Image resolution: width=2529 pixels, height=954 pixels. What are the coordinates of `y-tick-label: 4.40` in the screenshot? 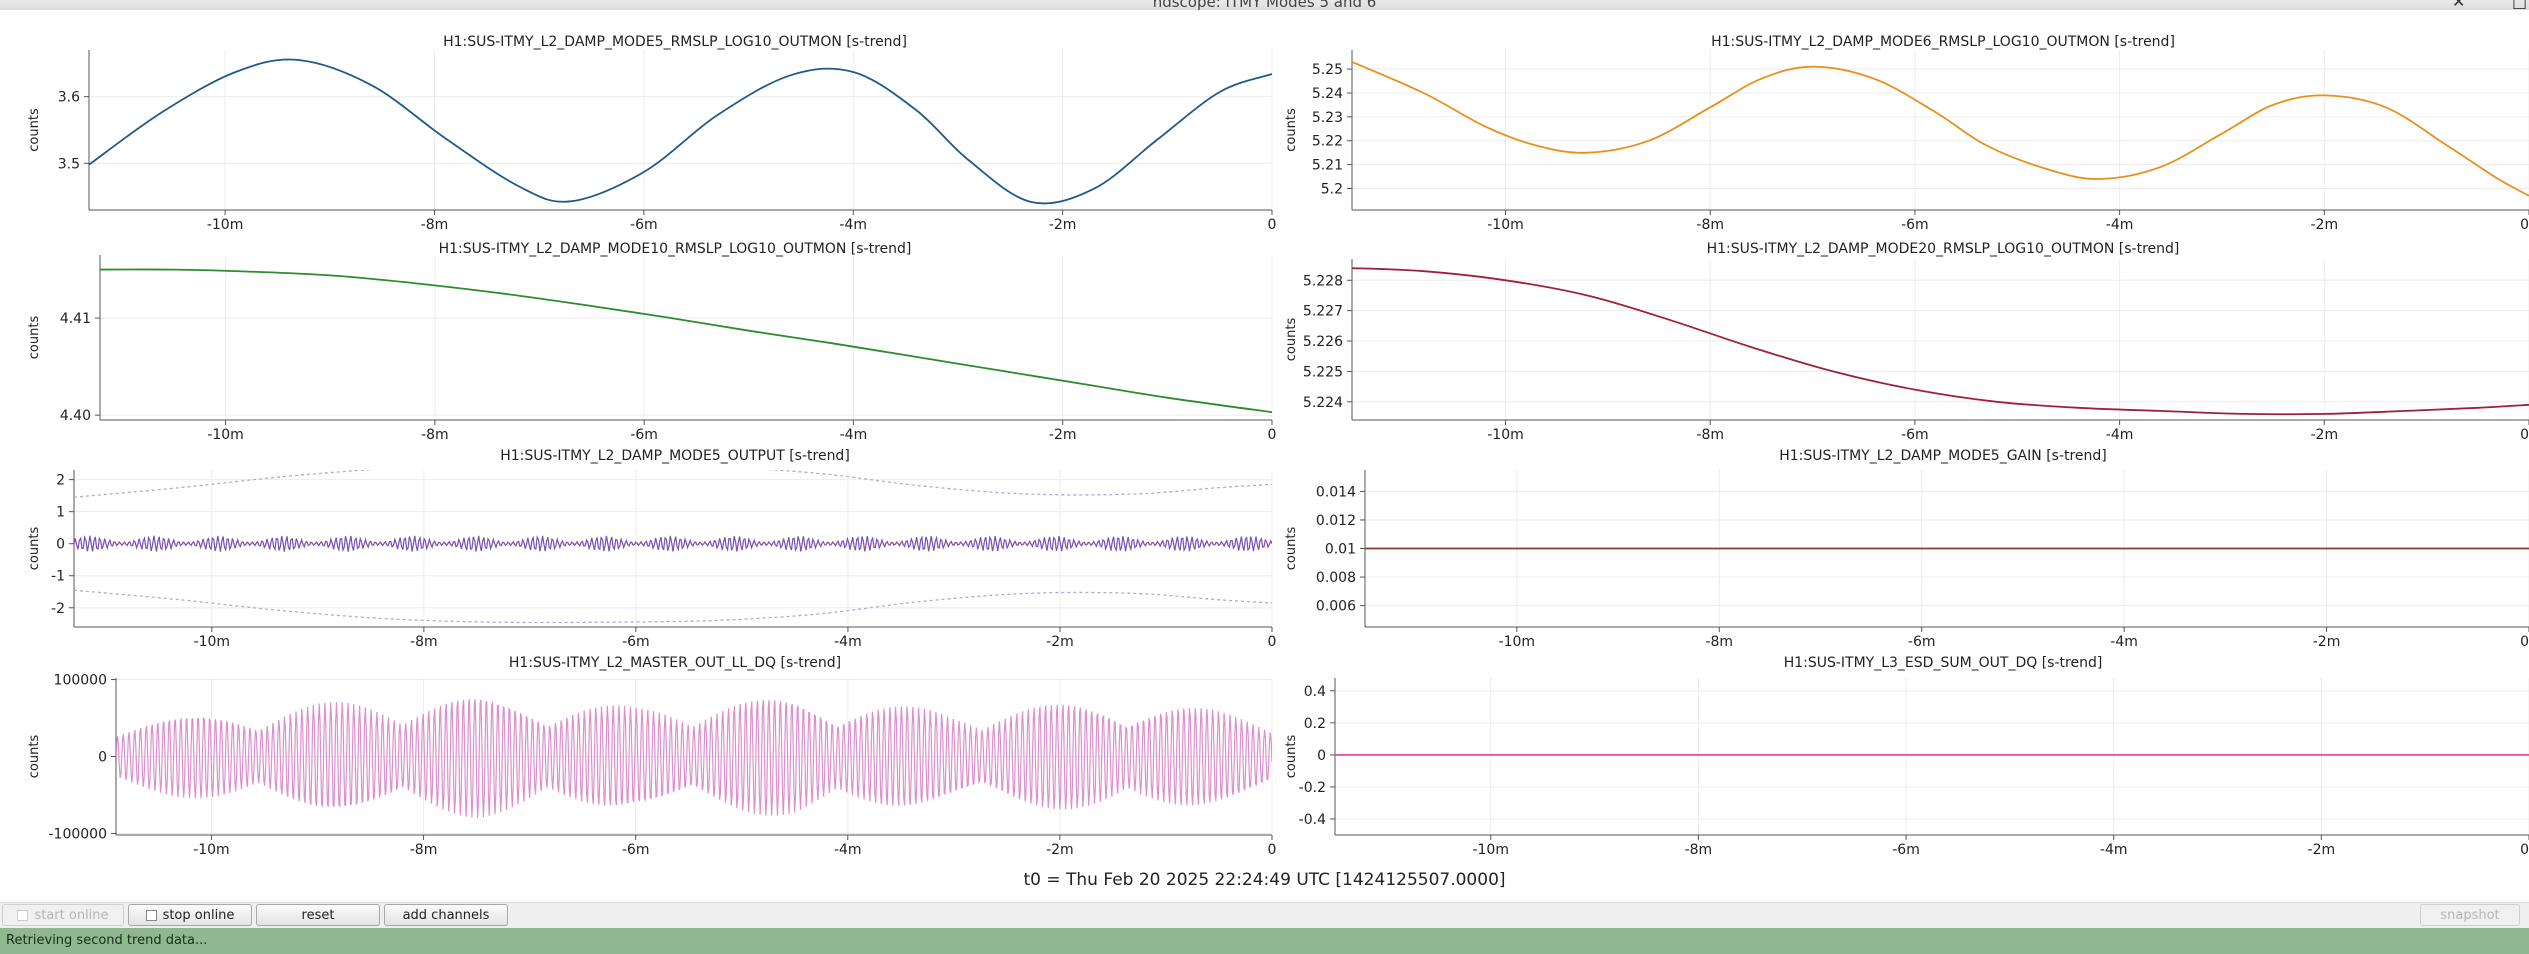 It's located at (75, 416).